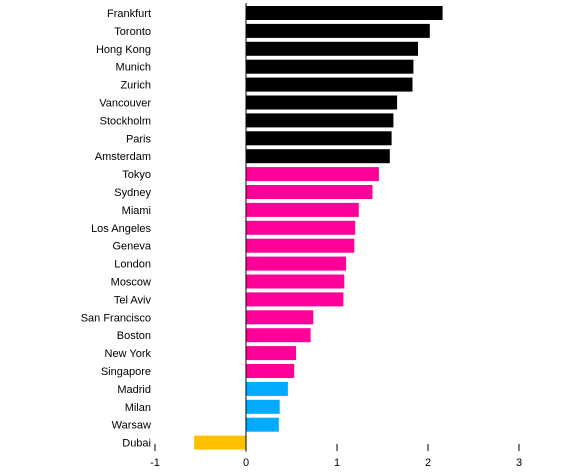 The height and width of the screenshot is (474, 588). Describe the element at coordinates (123, 50) in the screenshot. I see `category-label: Hong Kong` at that location.